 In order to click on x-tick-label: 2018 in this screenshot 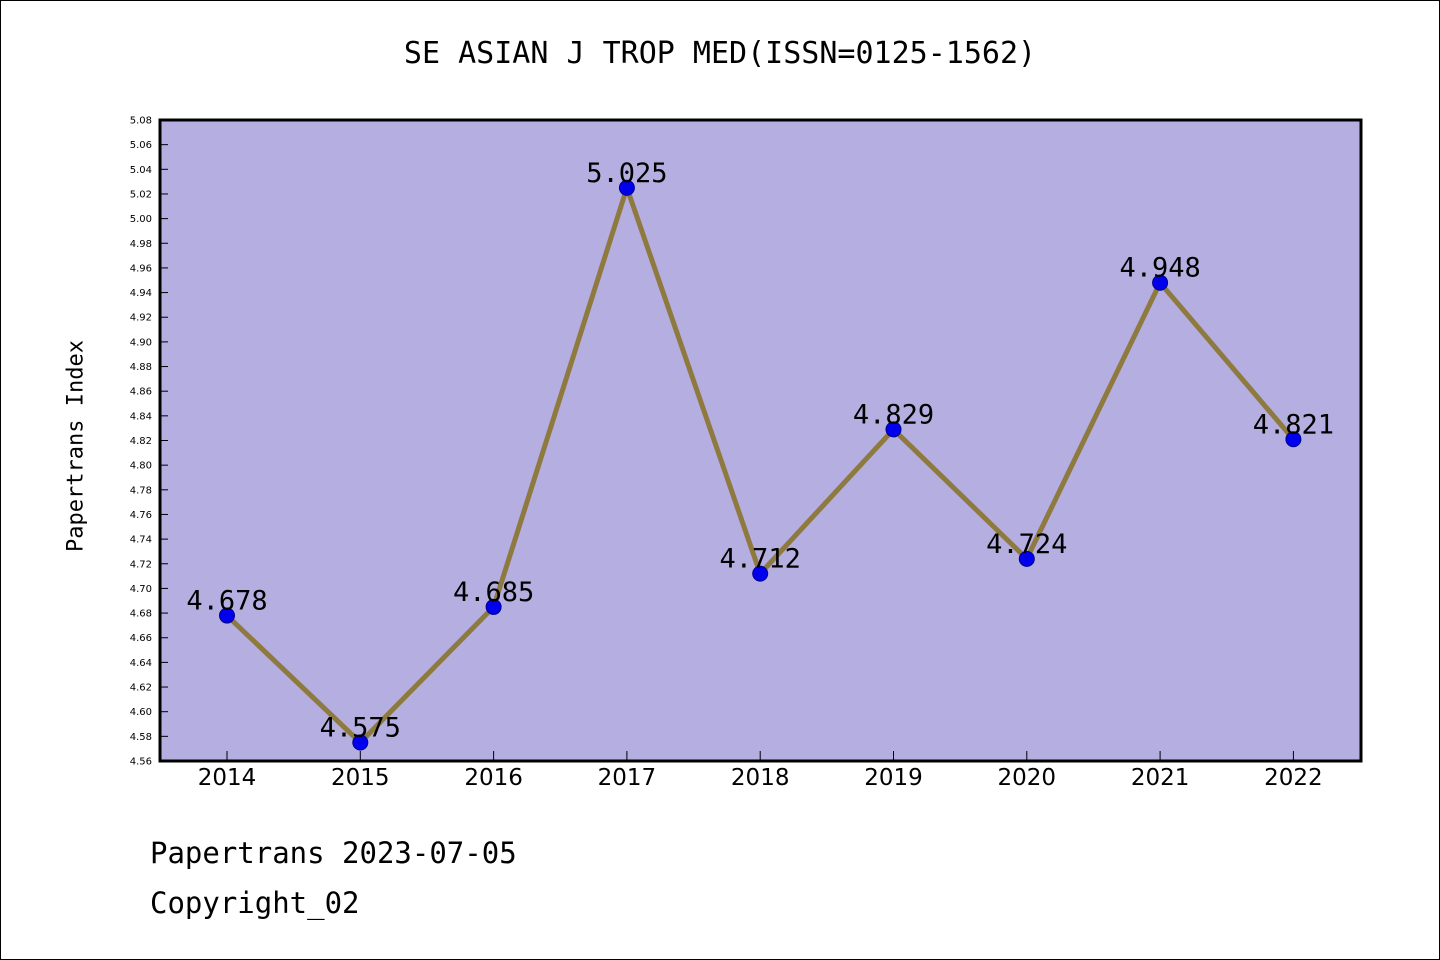, I will do `click(760, 778)`.